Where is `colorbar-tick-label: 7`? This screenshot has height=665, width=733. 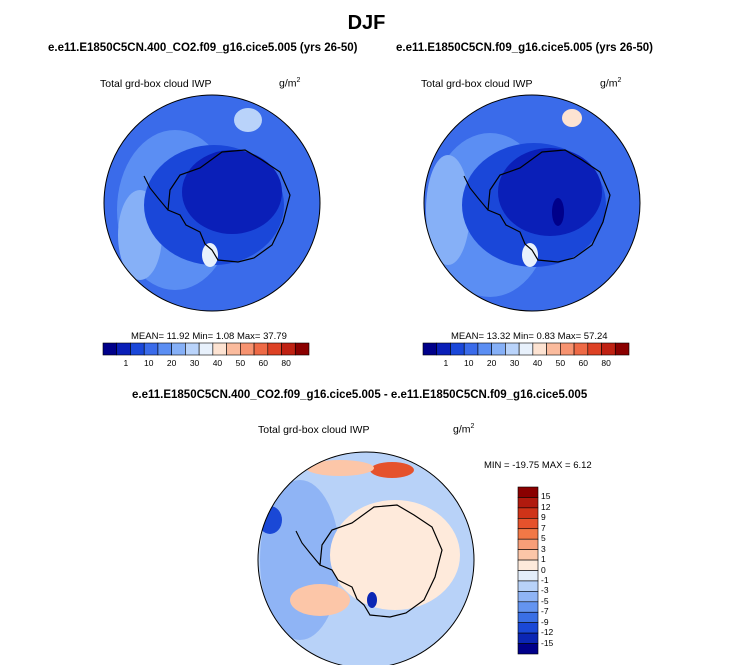
colorbar-tick-label: 7 is located at coordinates (543, 527).